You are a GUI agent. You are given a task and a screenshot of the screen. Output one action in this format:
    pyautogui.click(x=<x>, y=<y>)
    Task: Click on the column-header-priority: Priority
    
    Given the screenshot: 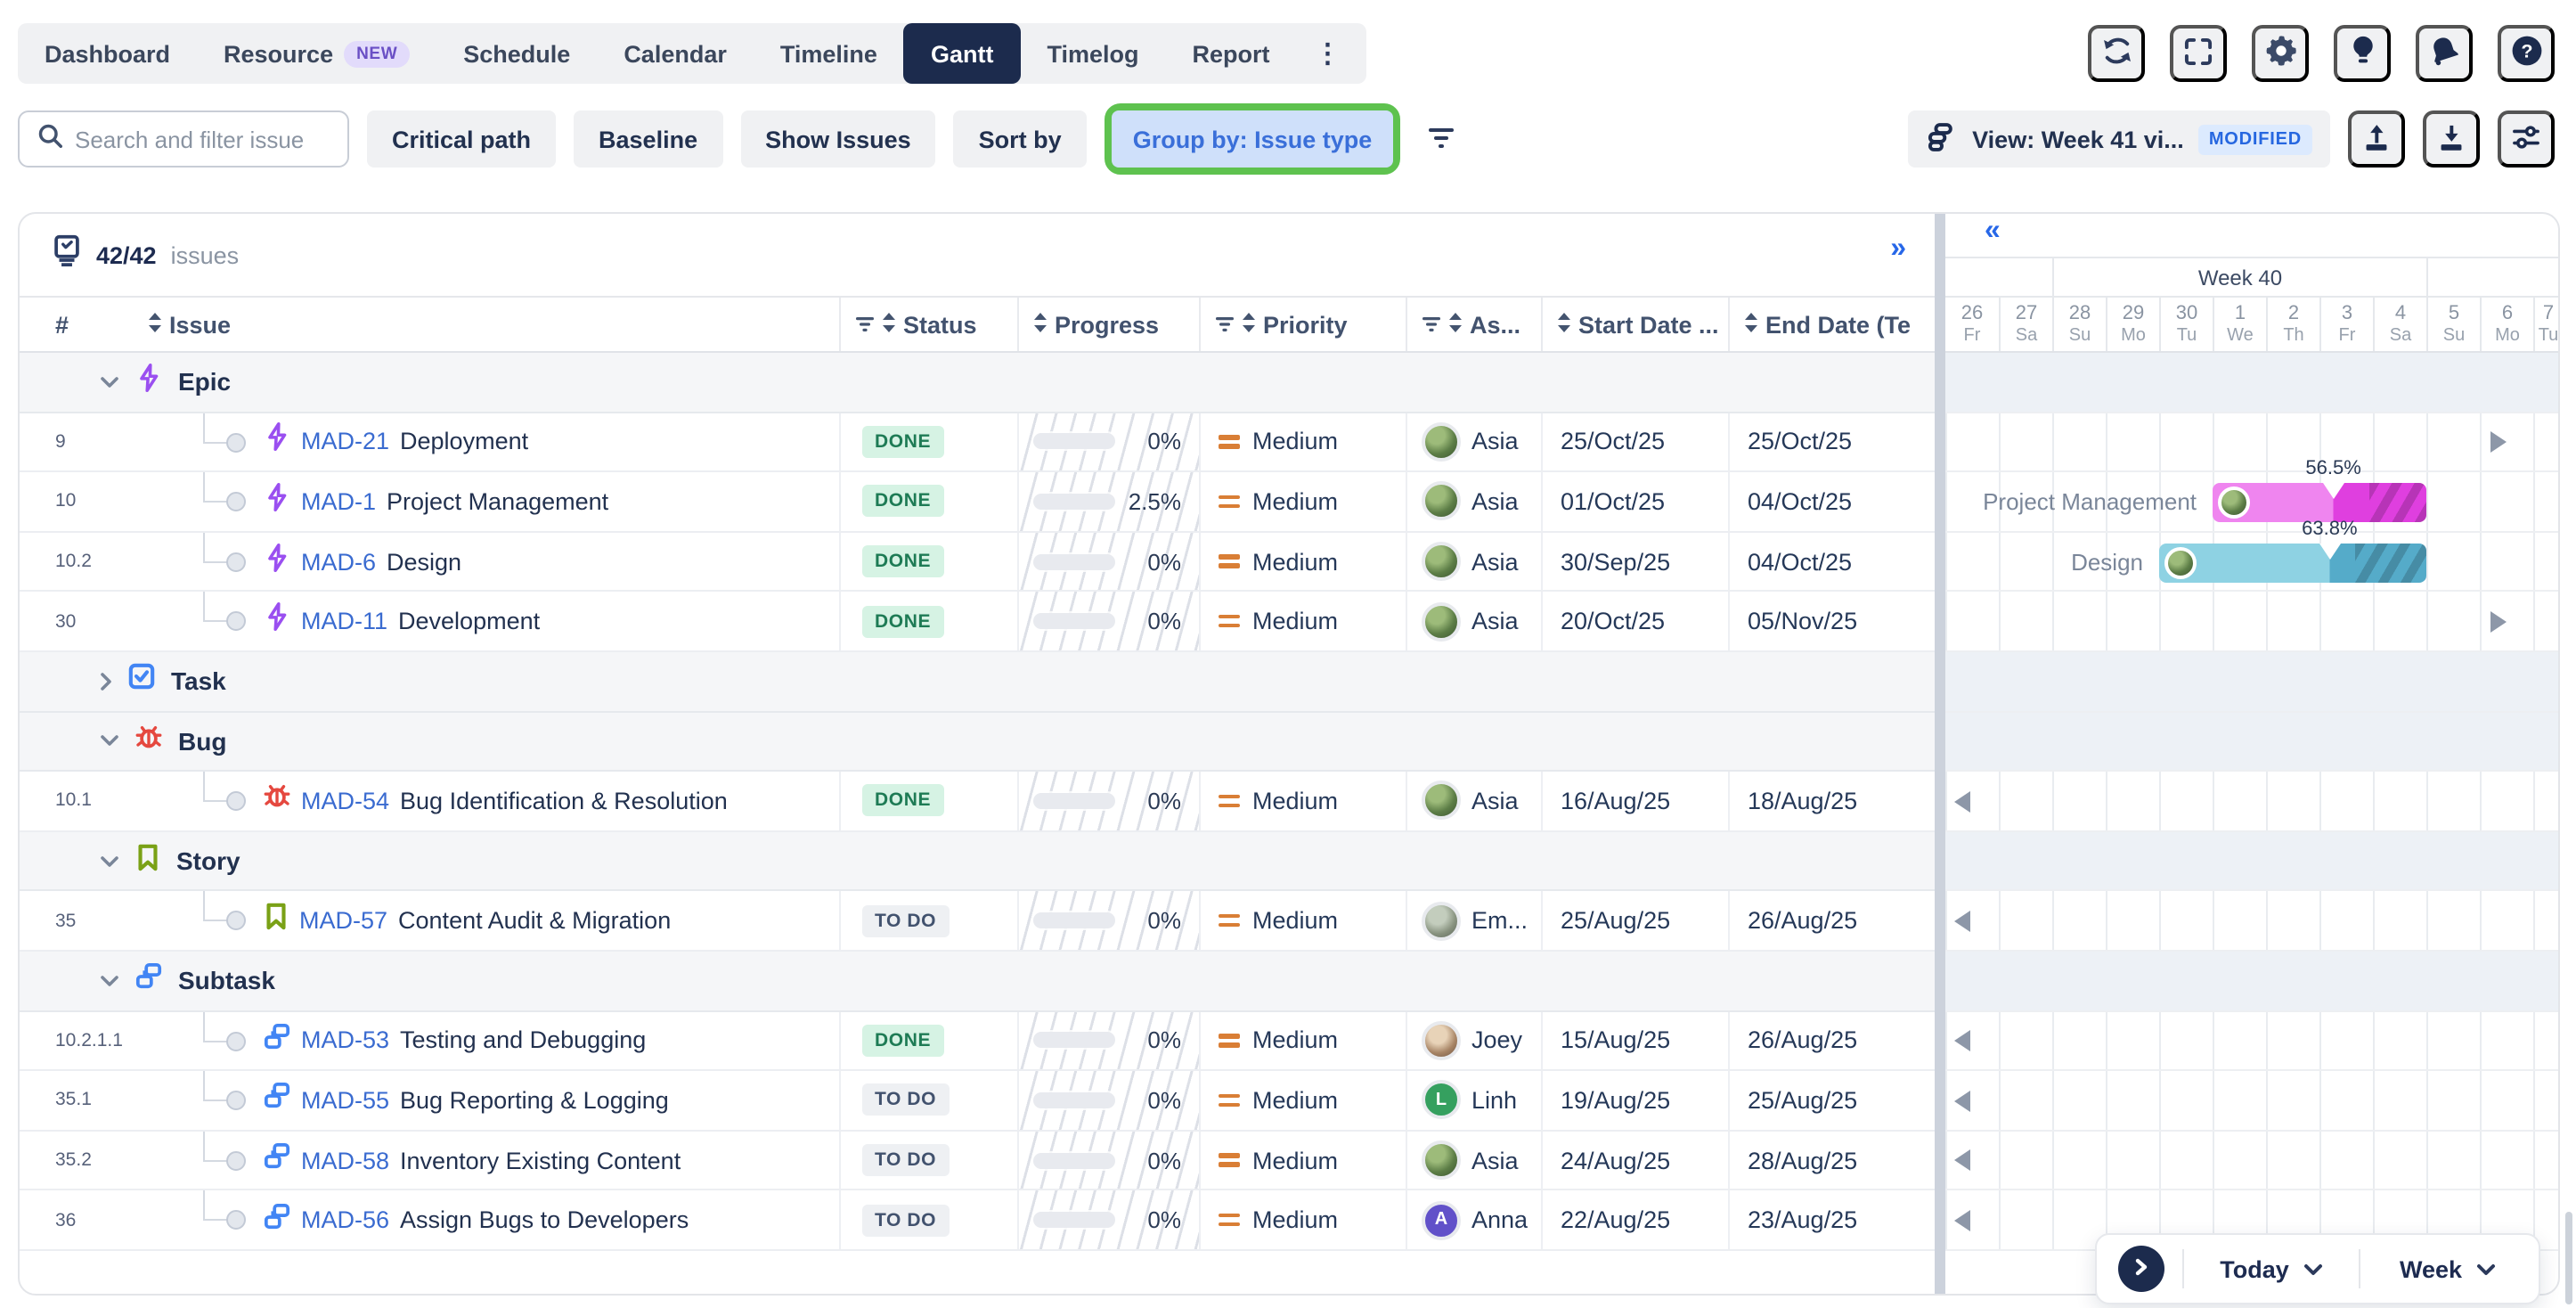 What is the action you would take?
    pyautogui.click(x=1303, y=324)
    